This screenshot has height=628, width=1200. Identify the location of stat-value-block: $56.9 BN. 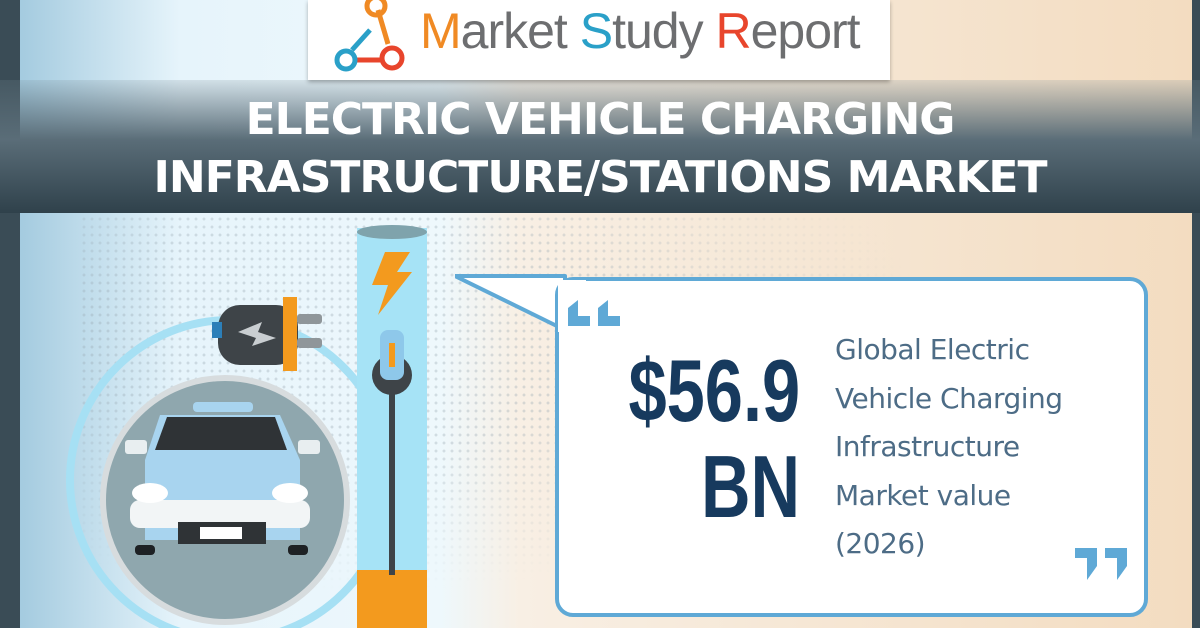
(700, 440).